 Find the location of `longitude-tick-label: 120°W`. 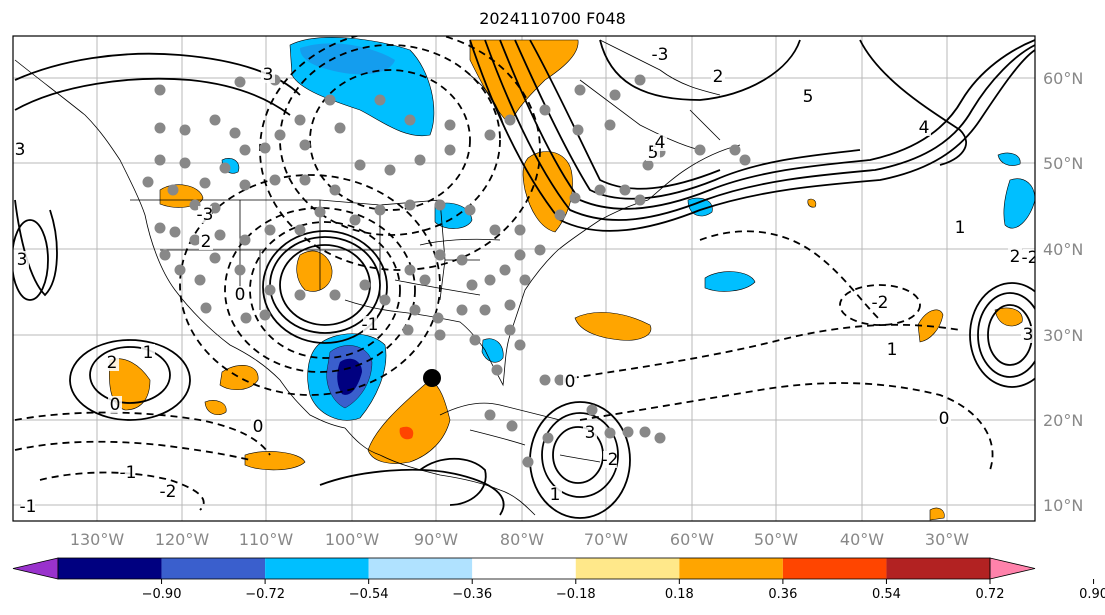

longitude-tick-label: 120°W is located at coordinates (182, 539).